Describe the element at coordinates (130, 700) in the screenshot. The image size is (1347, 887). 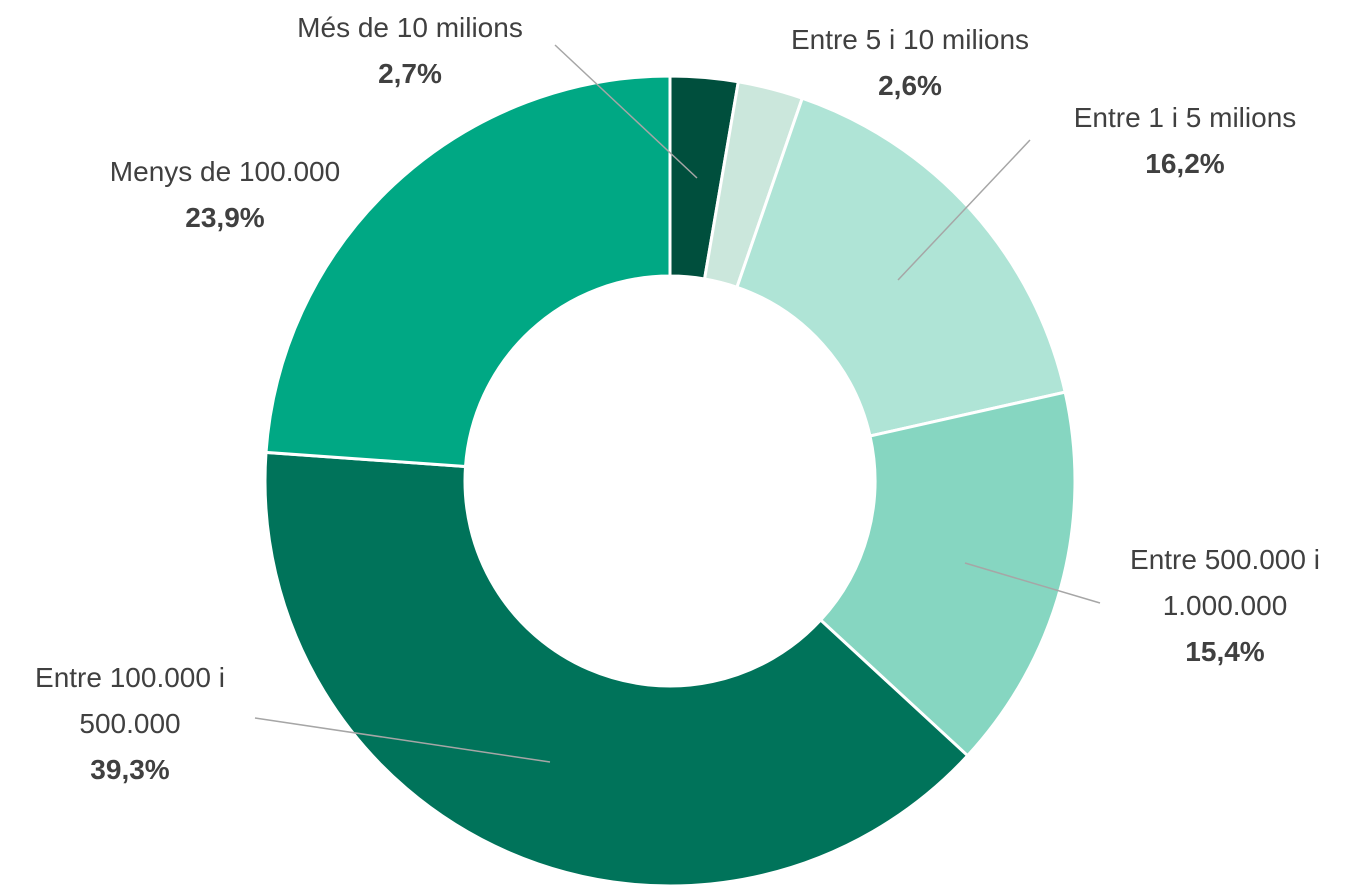
I see `category-label: Entre 100.000 i 500.000` at that location.